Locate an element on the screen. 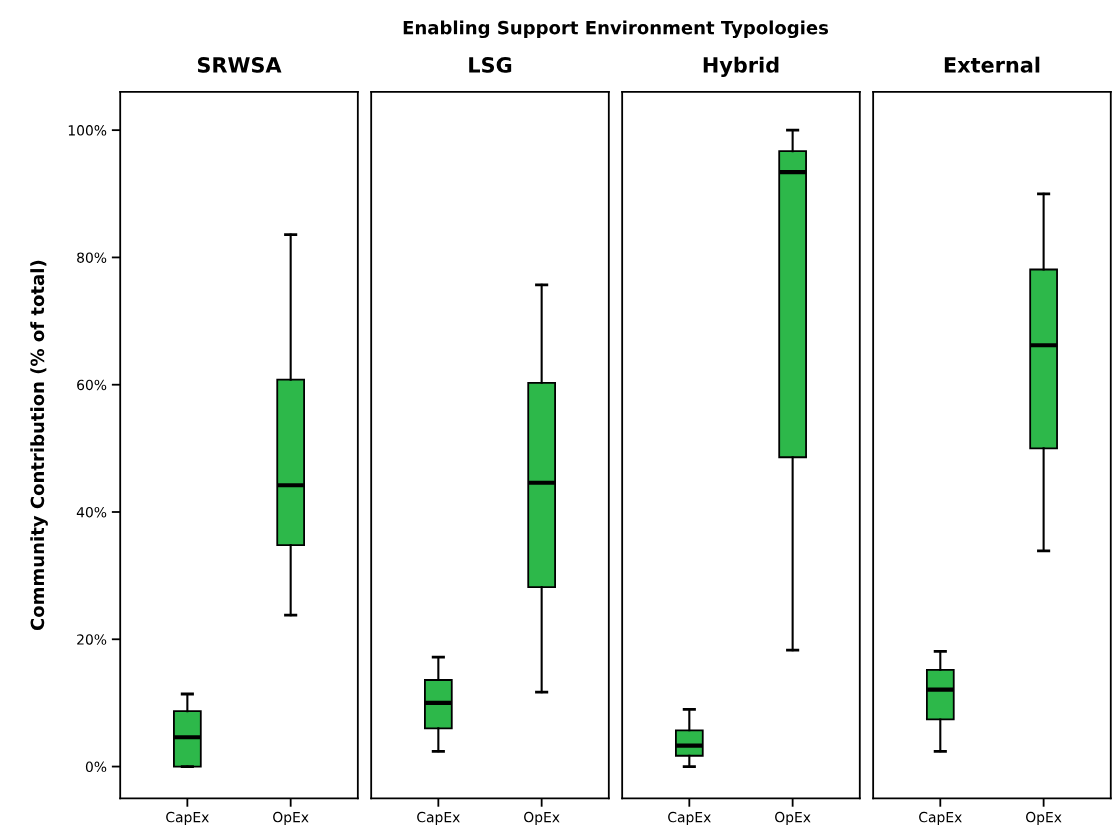 The image size is (1113, 836). y-axis-title: Community Contribution (% of total) is located at coordinates (39, 445).